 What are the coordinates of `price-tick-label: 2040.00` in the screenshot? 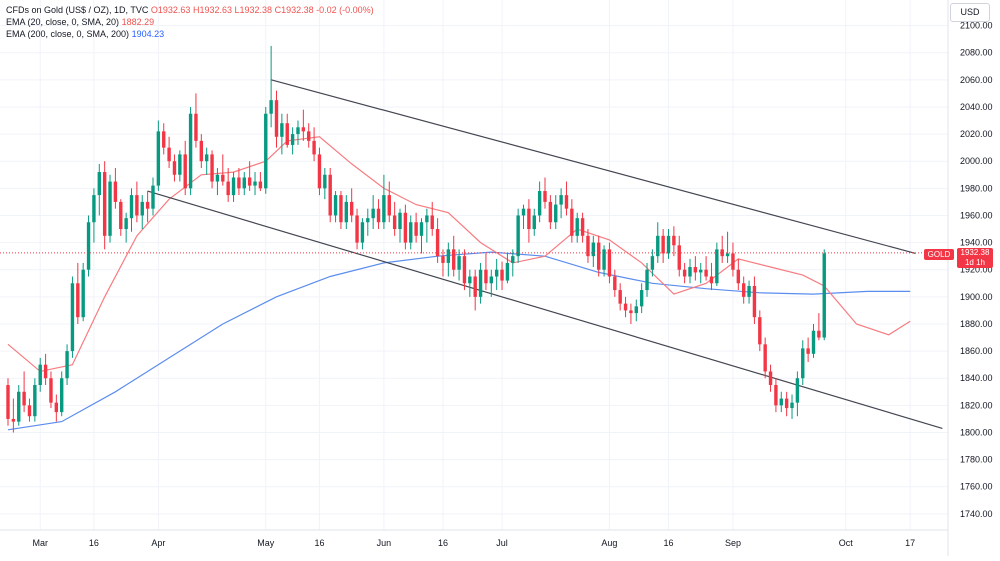 It's located at (976, 107).